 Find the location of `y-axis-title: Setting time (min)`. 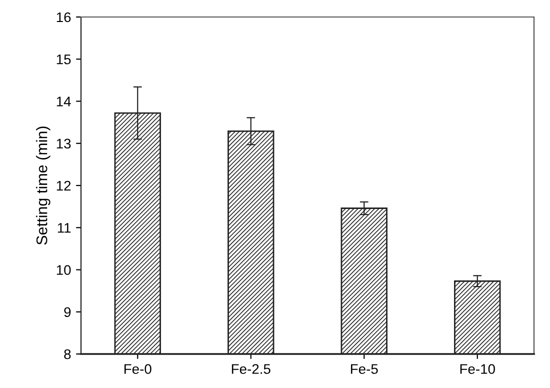

y-axis-title: Setting time (min) is located at coordinates (43, 185).